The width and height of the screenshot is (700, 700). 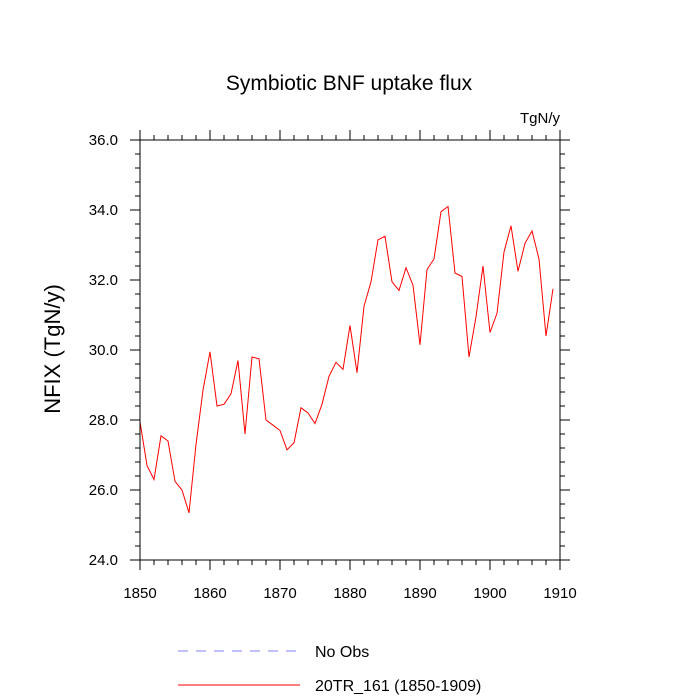 I want to click on legend-label: 20TR_161 (1850-1909), so click(x=398, y=686).